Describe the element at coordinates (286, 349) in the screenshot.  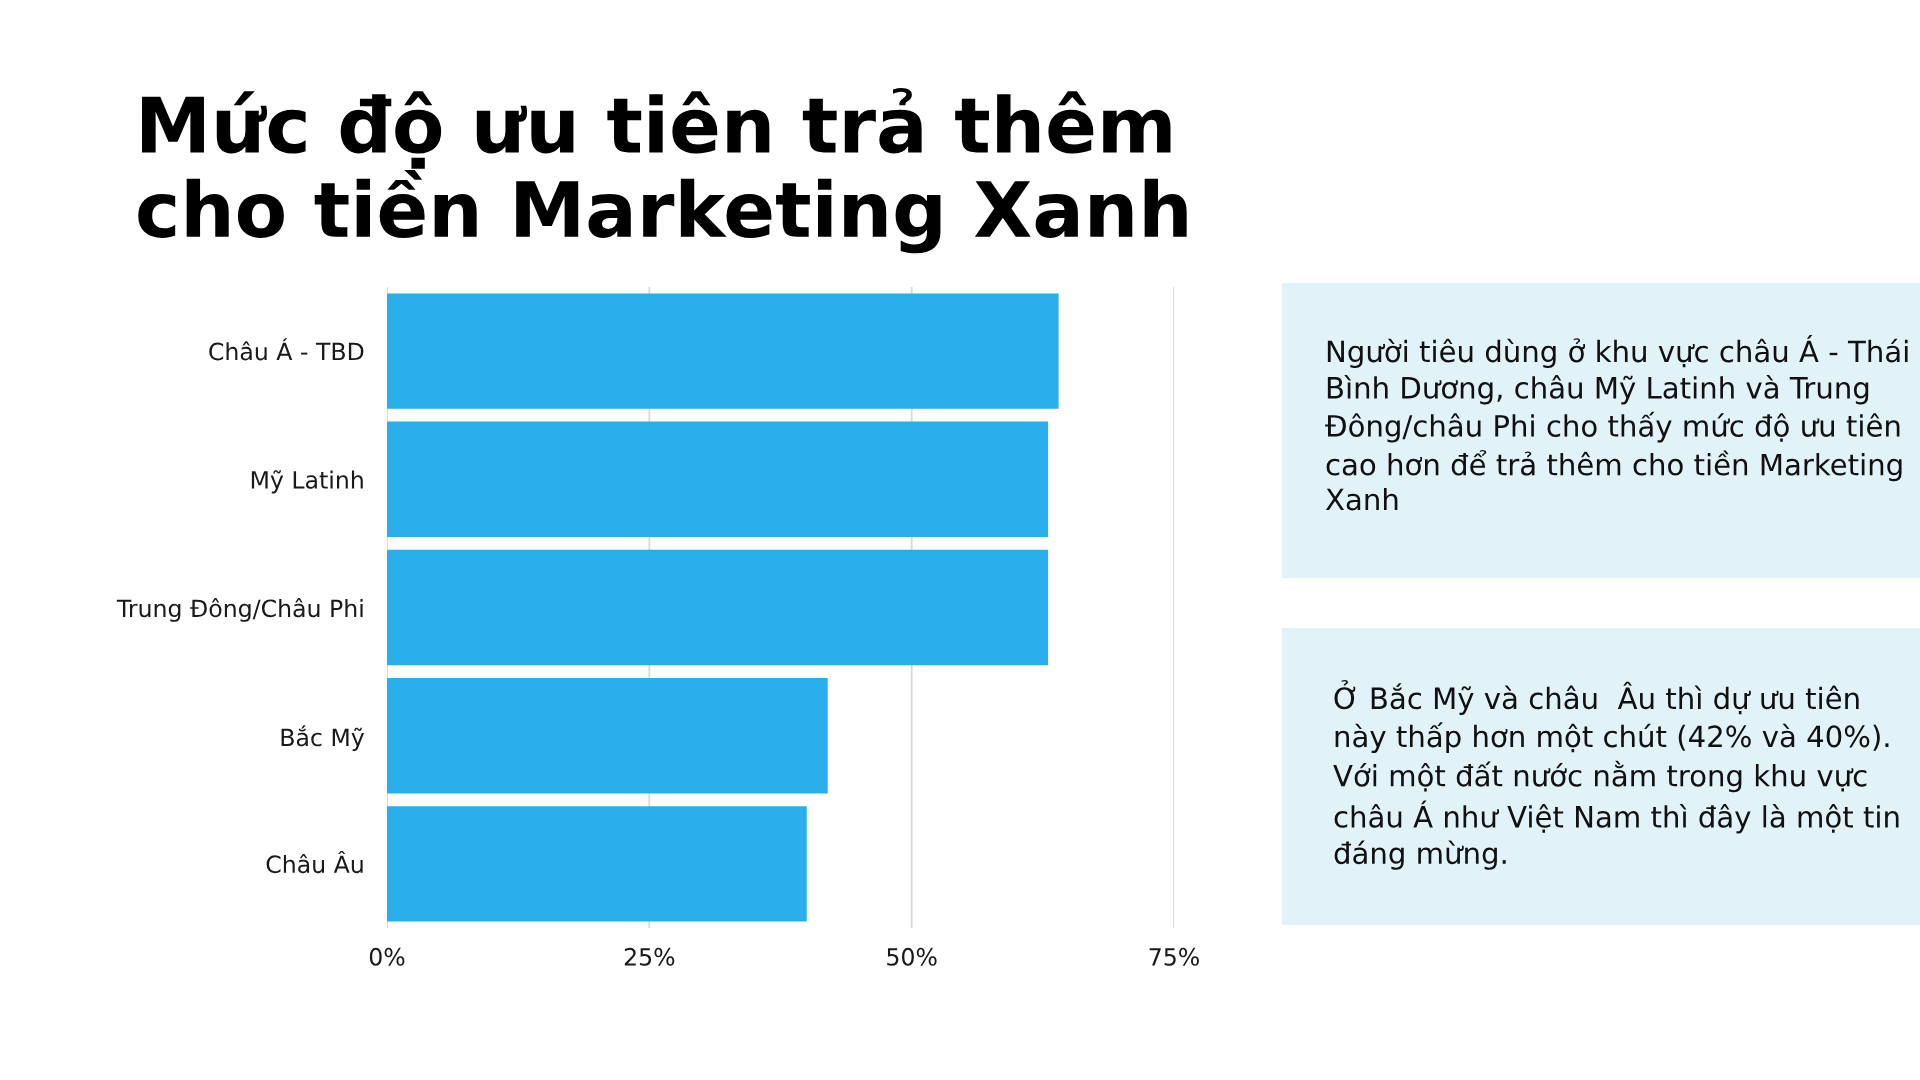
I see `y-tick-label: Châu Á - TBD` at that location.